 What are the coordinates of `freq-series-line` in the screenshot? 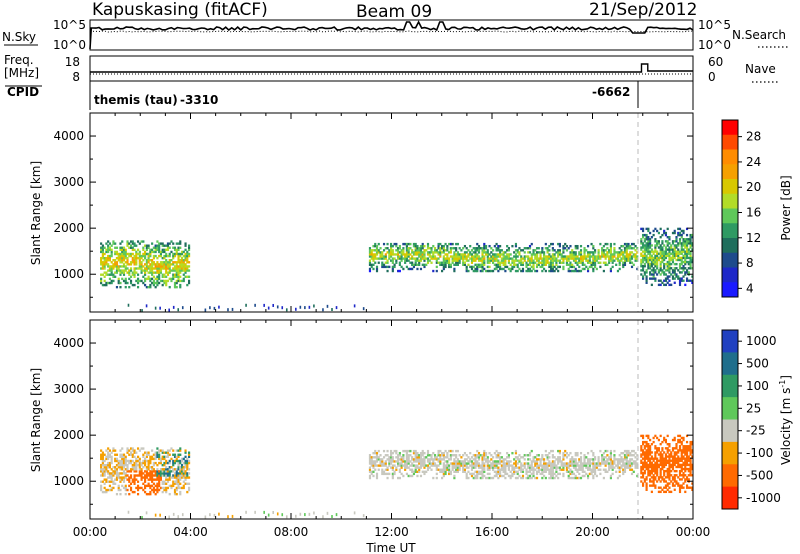 It's located at (391, 68).